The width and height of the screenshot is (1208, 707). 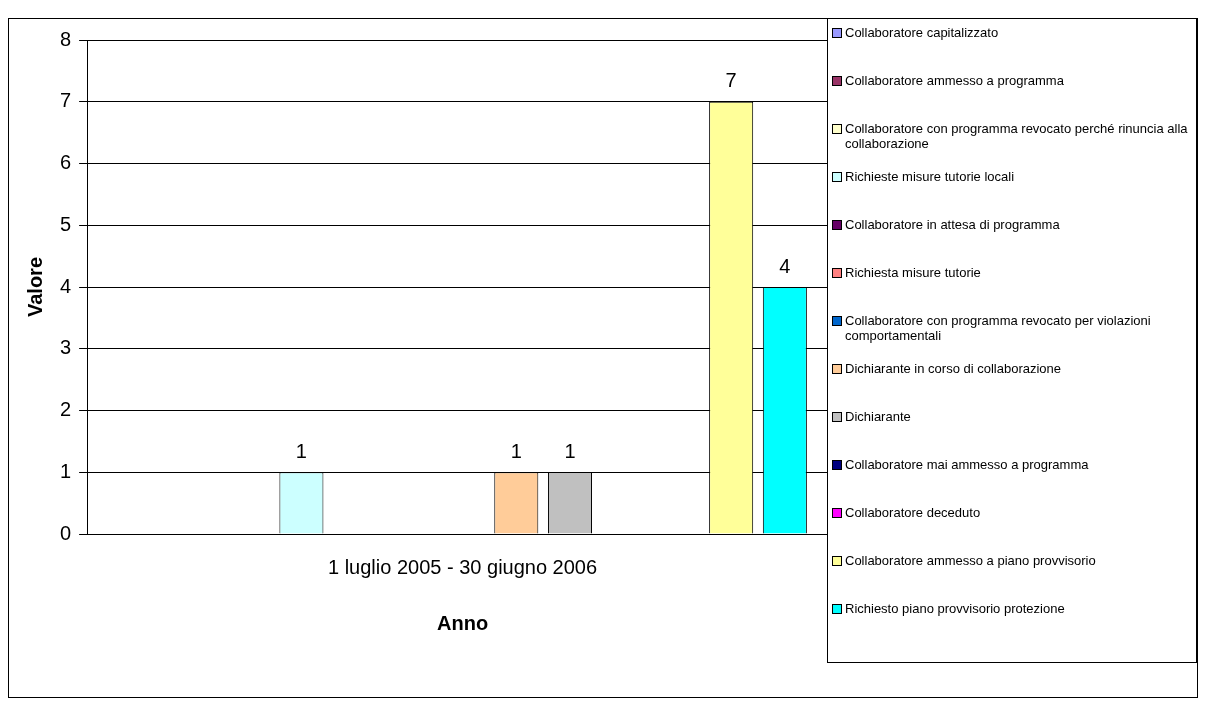 What do you see at coordinates (913, 272) in the screenshot?
I see `legend-label: Richiesta misure tutorie` at bounding box center [913, 272].